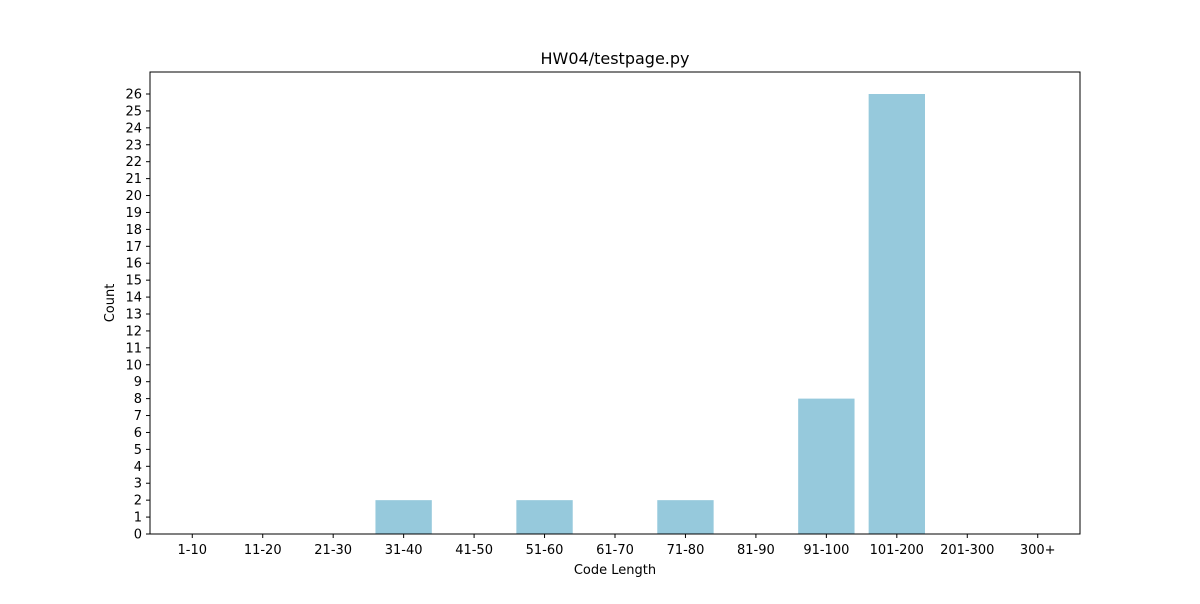 This screenshot has width=1200, height=604. What do you see at coordinates (133, 162) in the screenshot?
I see `y-tick-label: 22` at bounding box center [133, 162].